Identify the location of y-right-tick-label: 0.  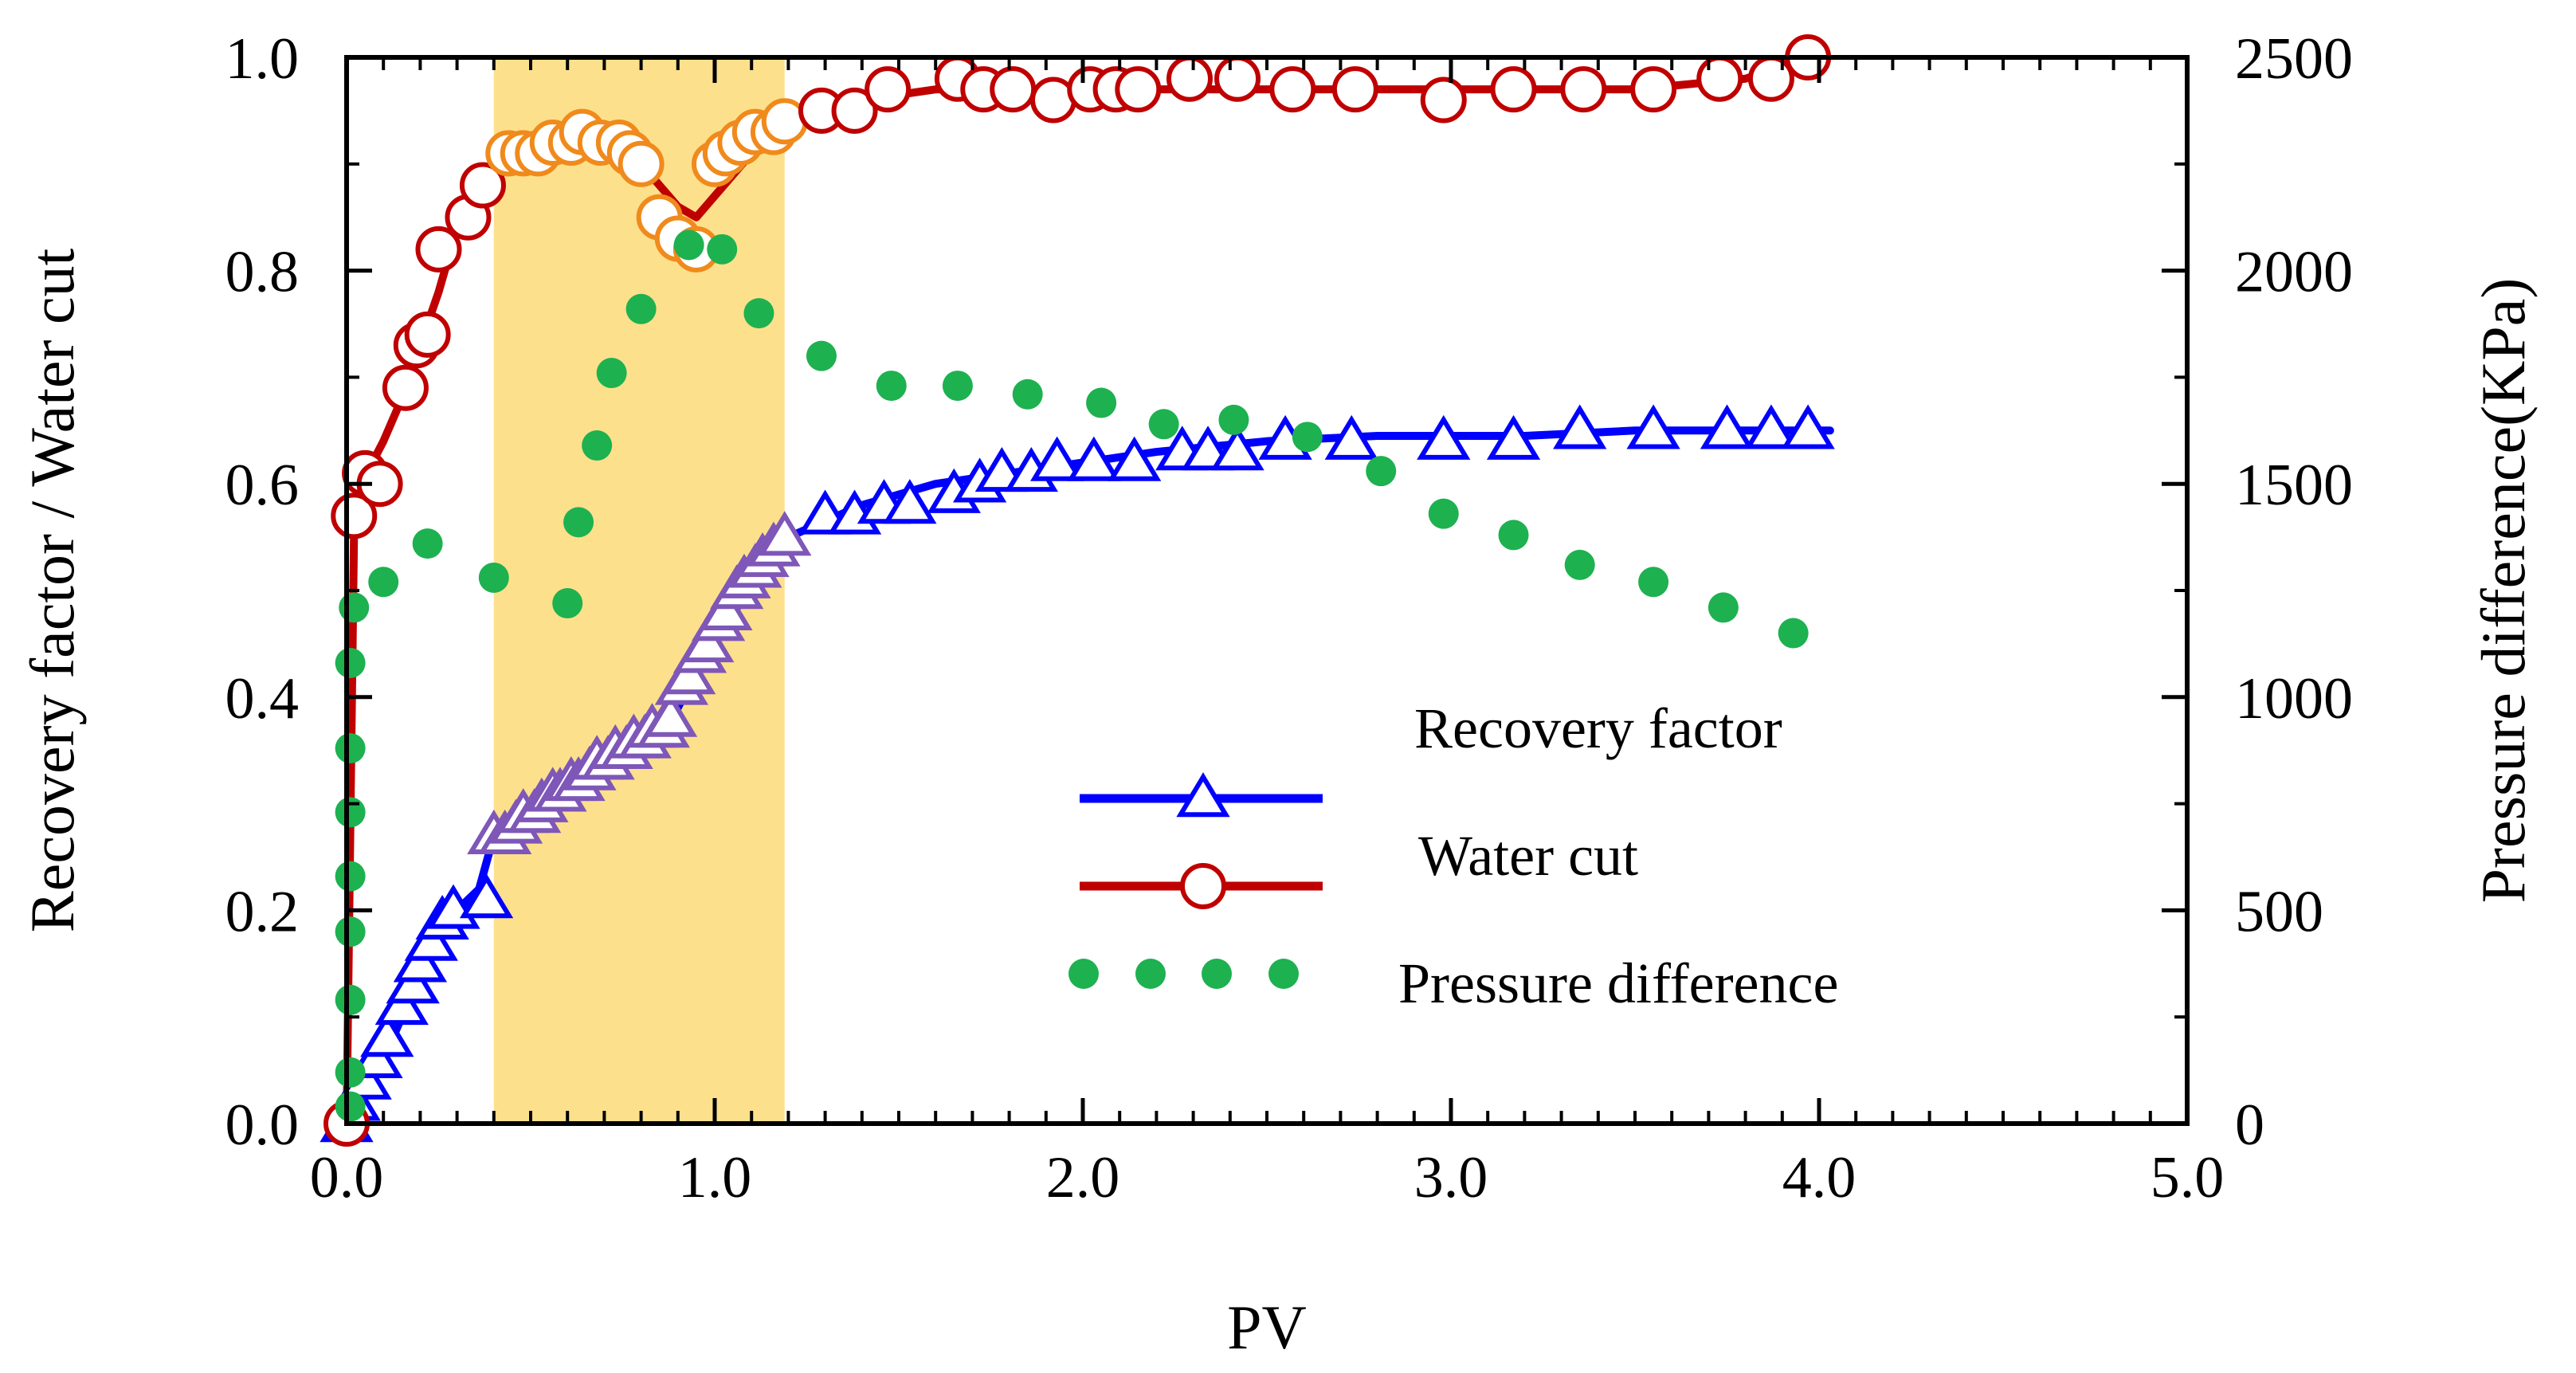
(2249, 1125).